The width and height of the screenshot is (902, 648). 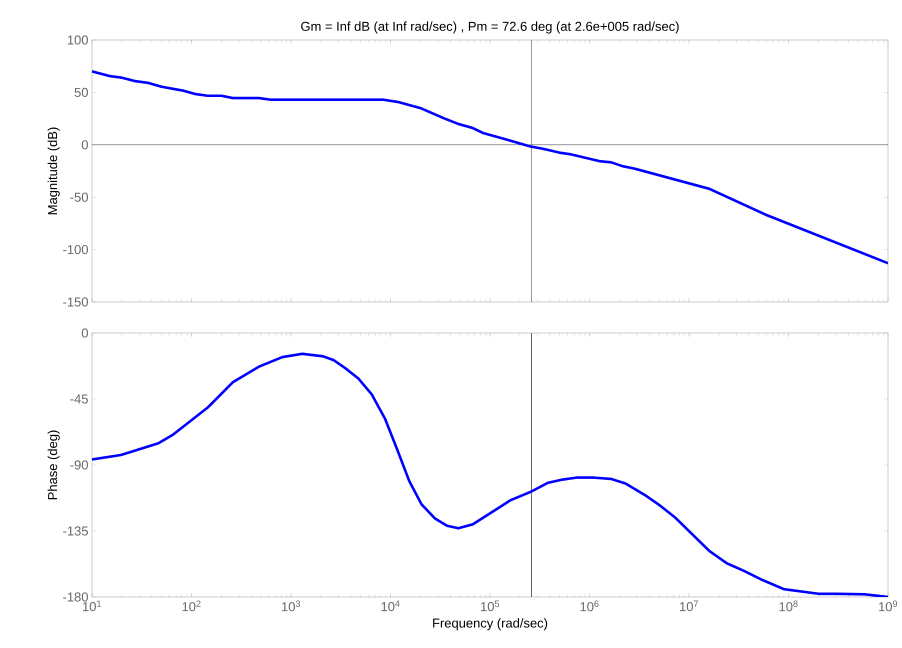 What do you see at coordinates (92, 606) in the screenshot?
I see `x-tick-label: 10$^{1}$` at bounding box center [92, 606].